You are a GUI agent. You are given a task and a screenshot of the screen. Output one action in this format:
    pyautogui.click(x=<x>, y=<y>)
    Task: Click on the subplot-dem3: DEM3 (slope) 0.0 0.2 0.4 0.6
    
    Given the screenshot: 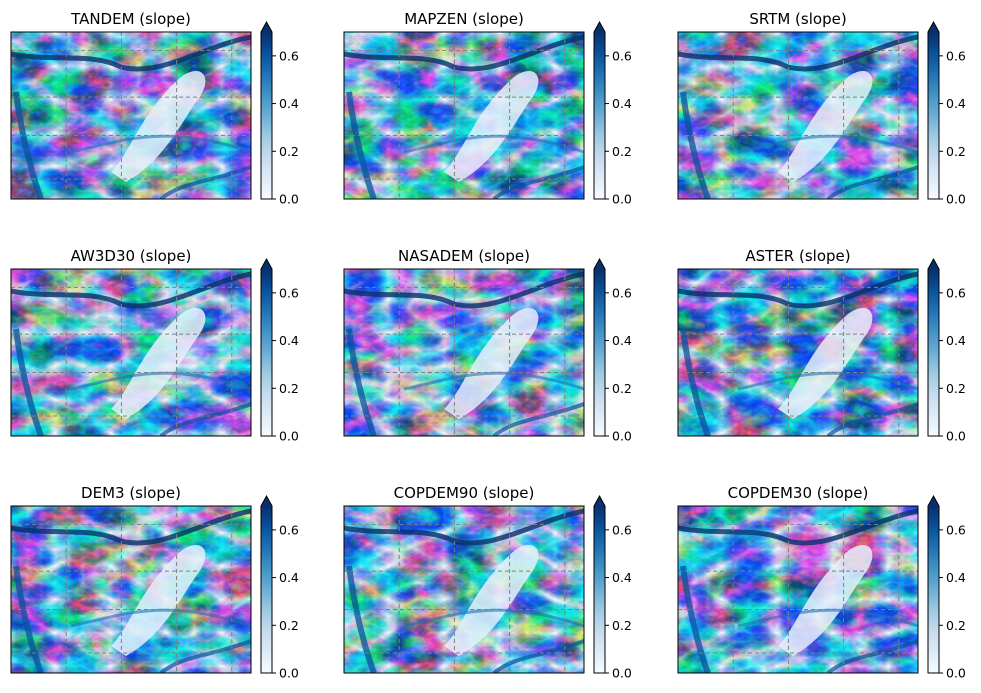 What is the action you would take?
    pyautogui.click(x=154, y=582)
    